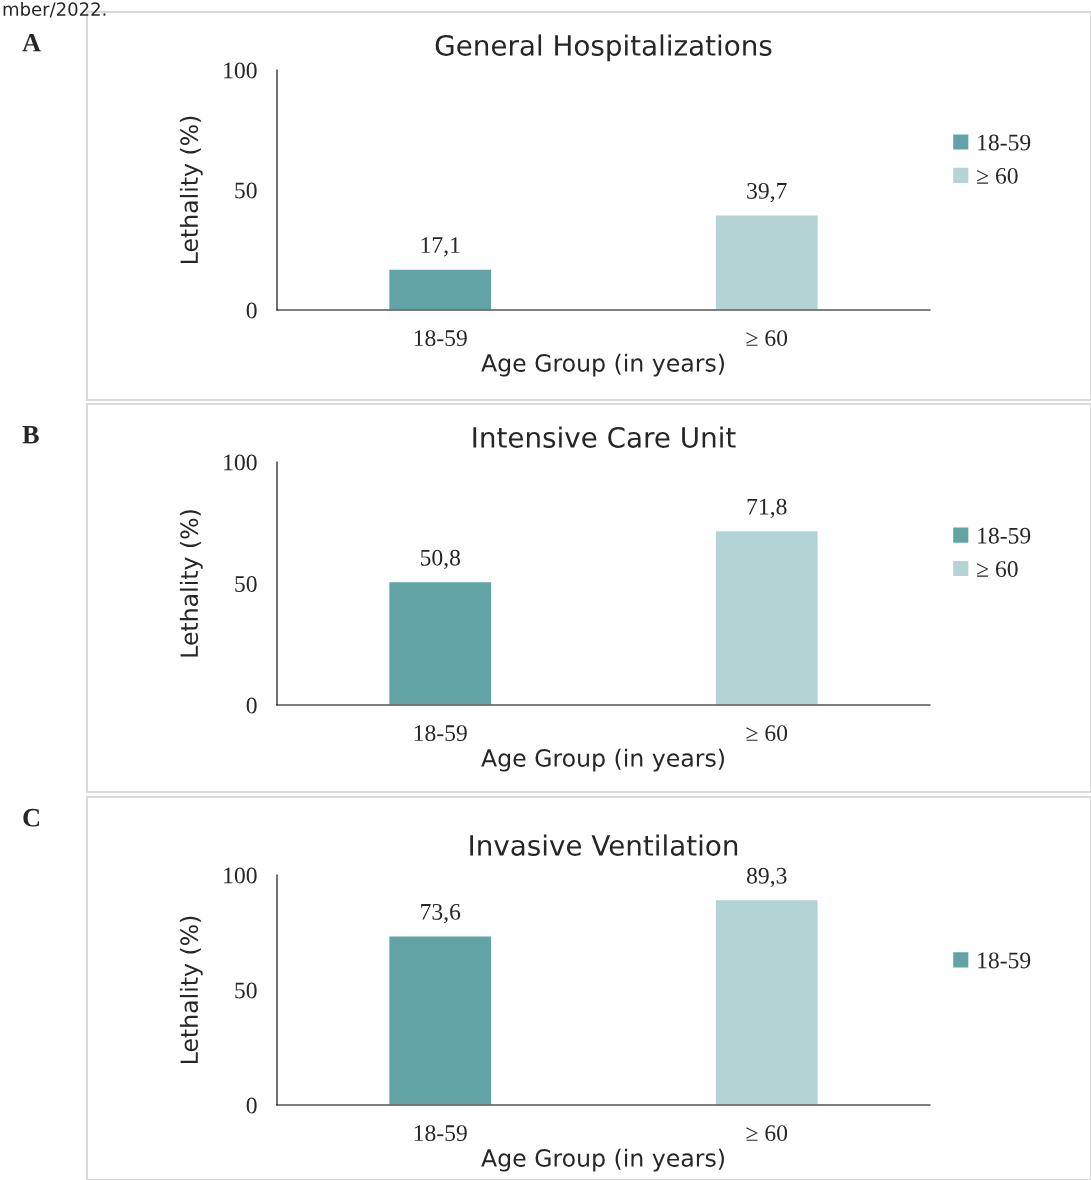 This screenshot has height=1180, width=1091. Describe the element at coordinates (604, 437) in the screenshot. I see `chart-title: Intensive Care Unit` at that location.